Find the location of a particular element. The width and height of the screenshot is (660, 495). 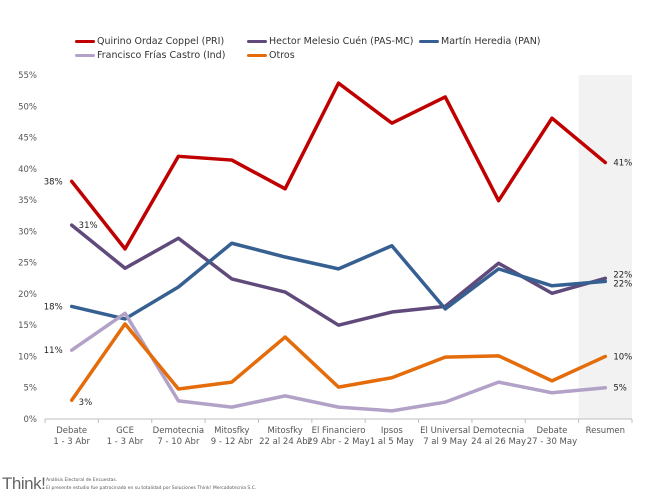

x-tick-label: Resumen is located at coordinates (605, 431).